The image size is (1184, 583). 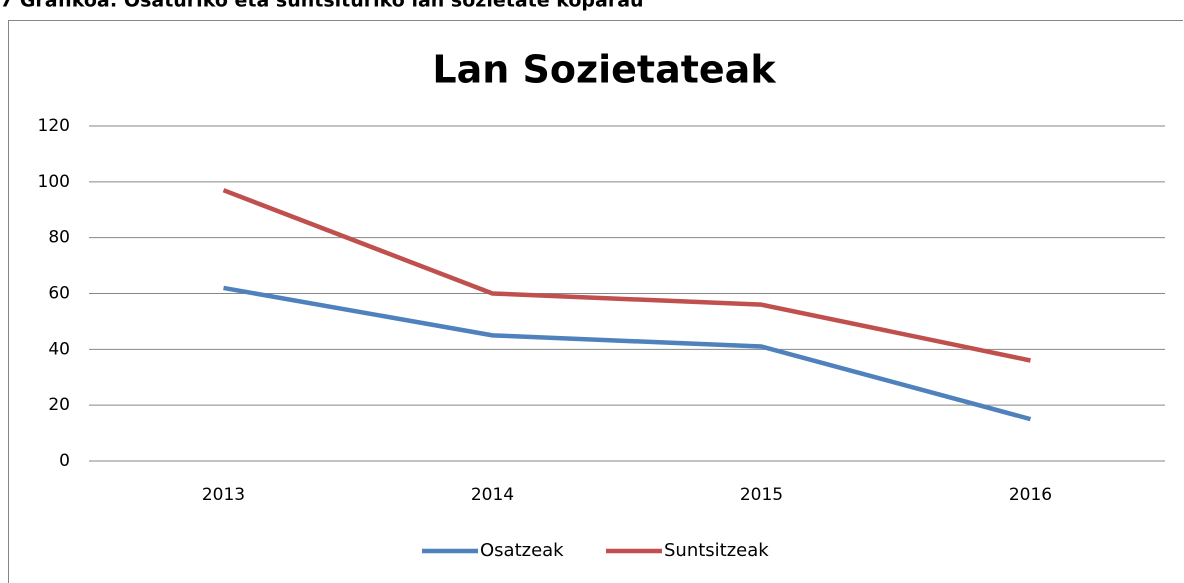 What do you see at coordinates (59, 238) in the screenshot?
I see `y-tick-label: 80` at bounding box center [59, 238].